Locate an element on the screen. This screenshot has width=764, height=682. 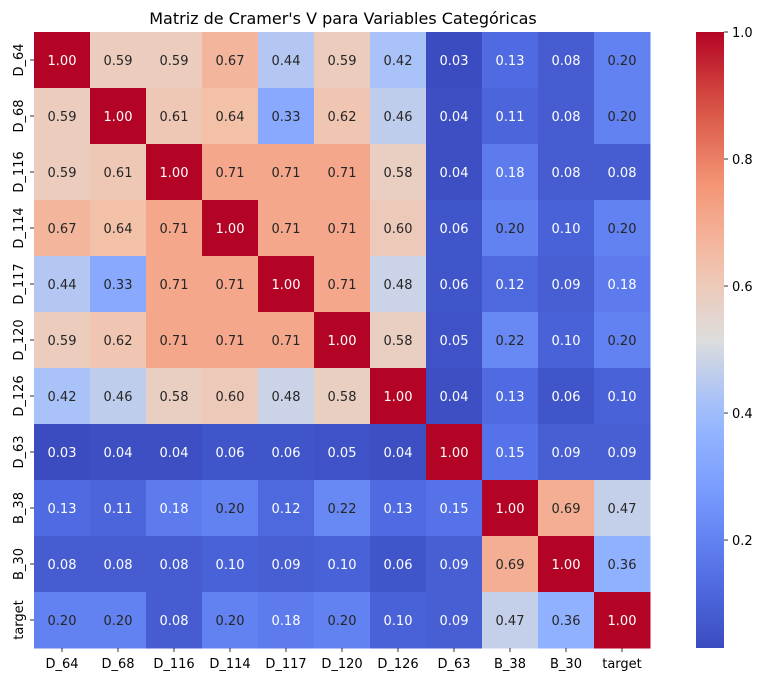
x-tick-label: D_116 is located at coordinates (173, 664).